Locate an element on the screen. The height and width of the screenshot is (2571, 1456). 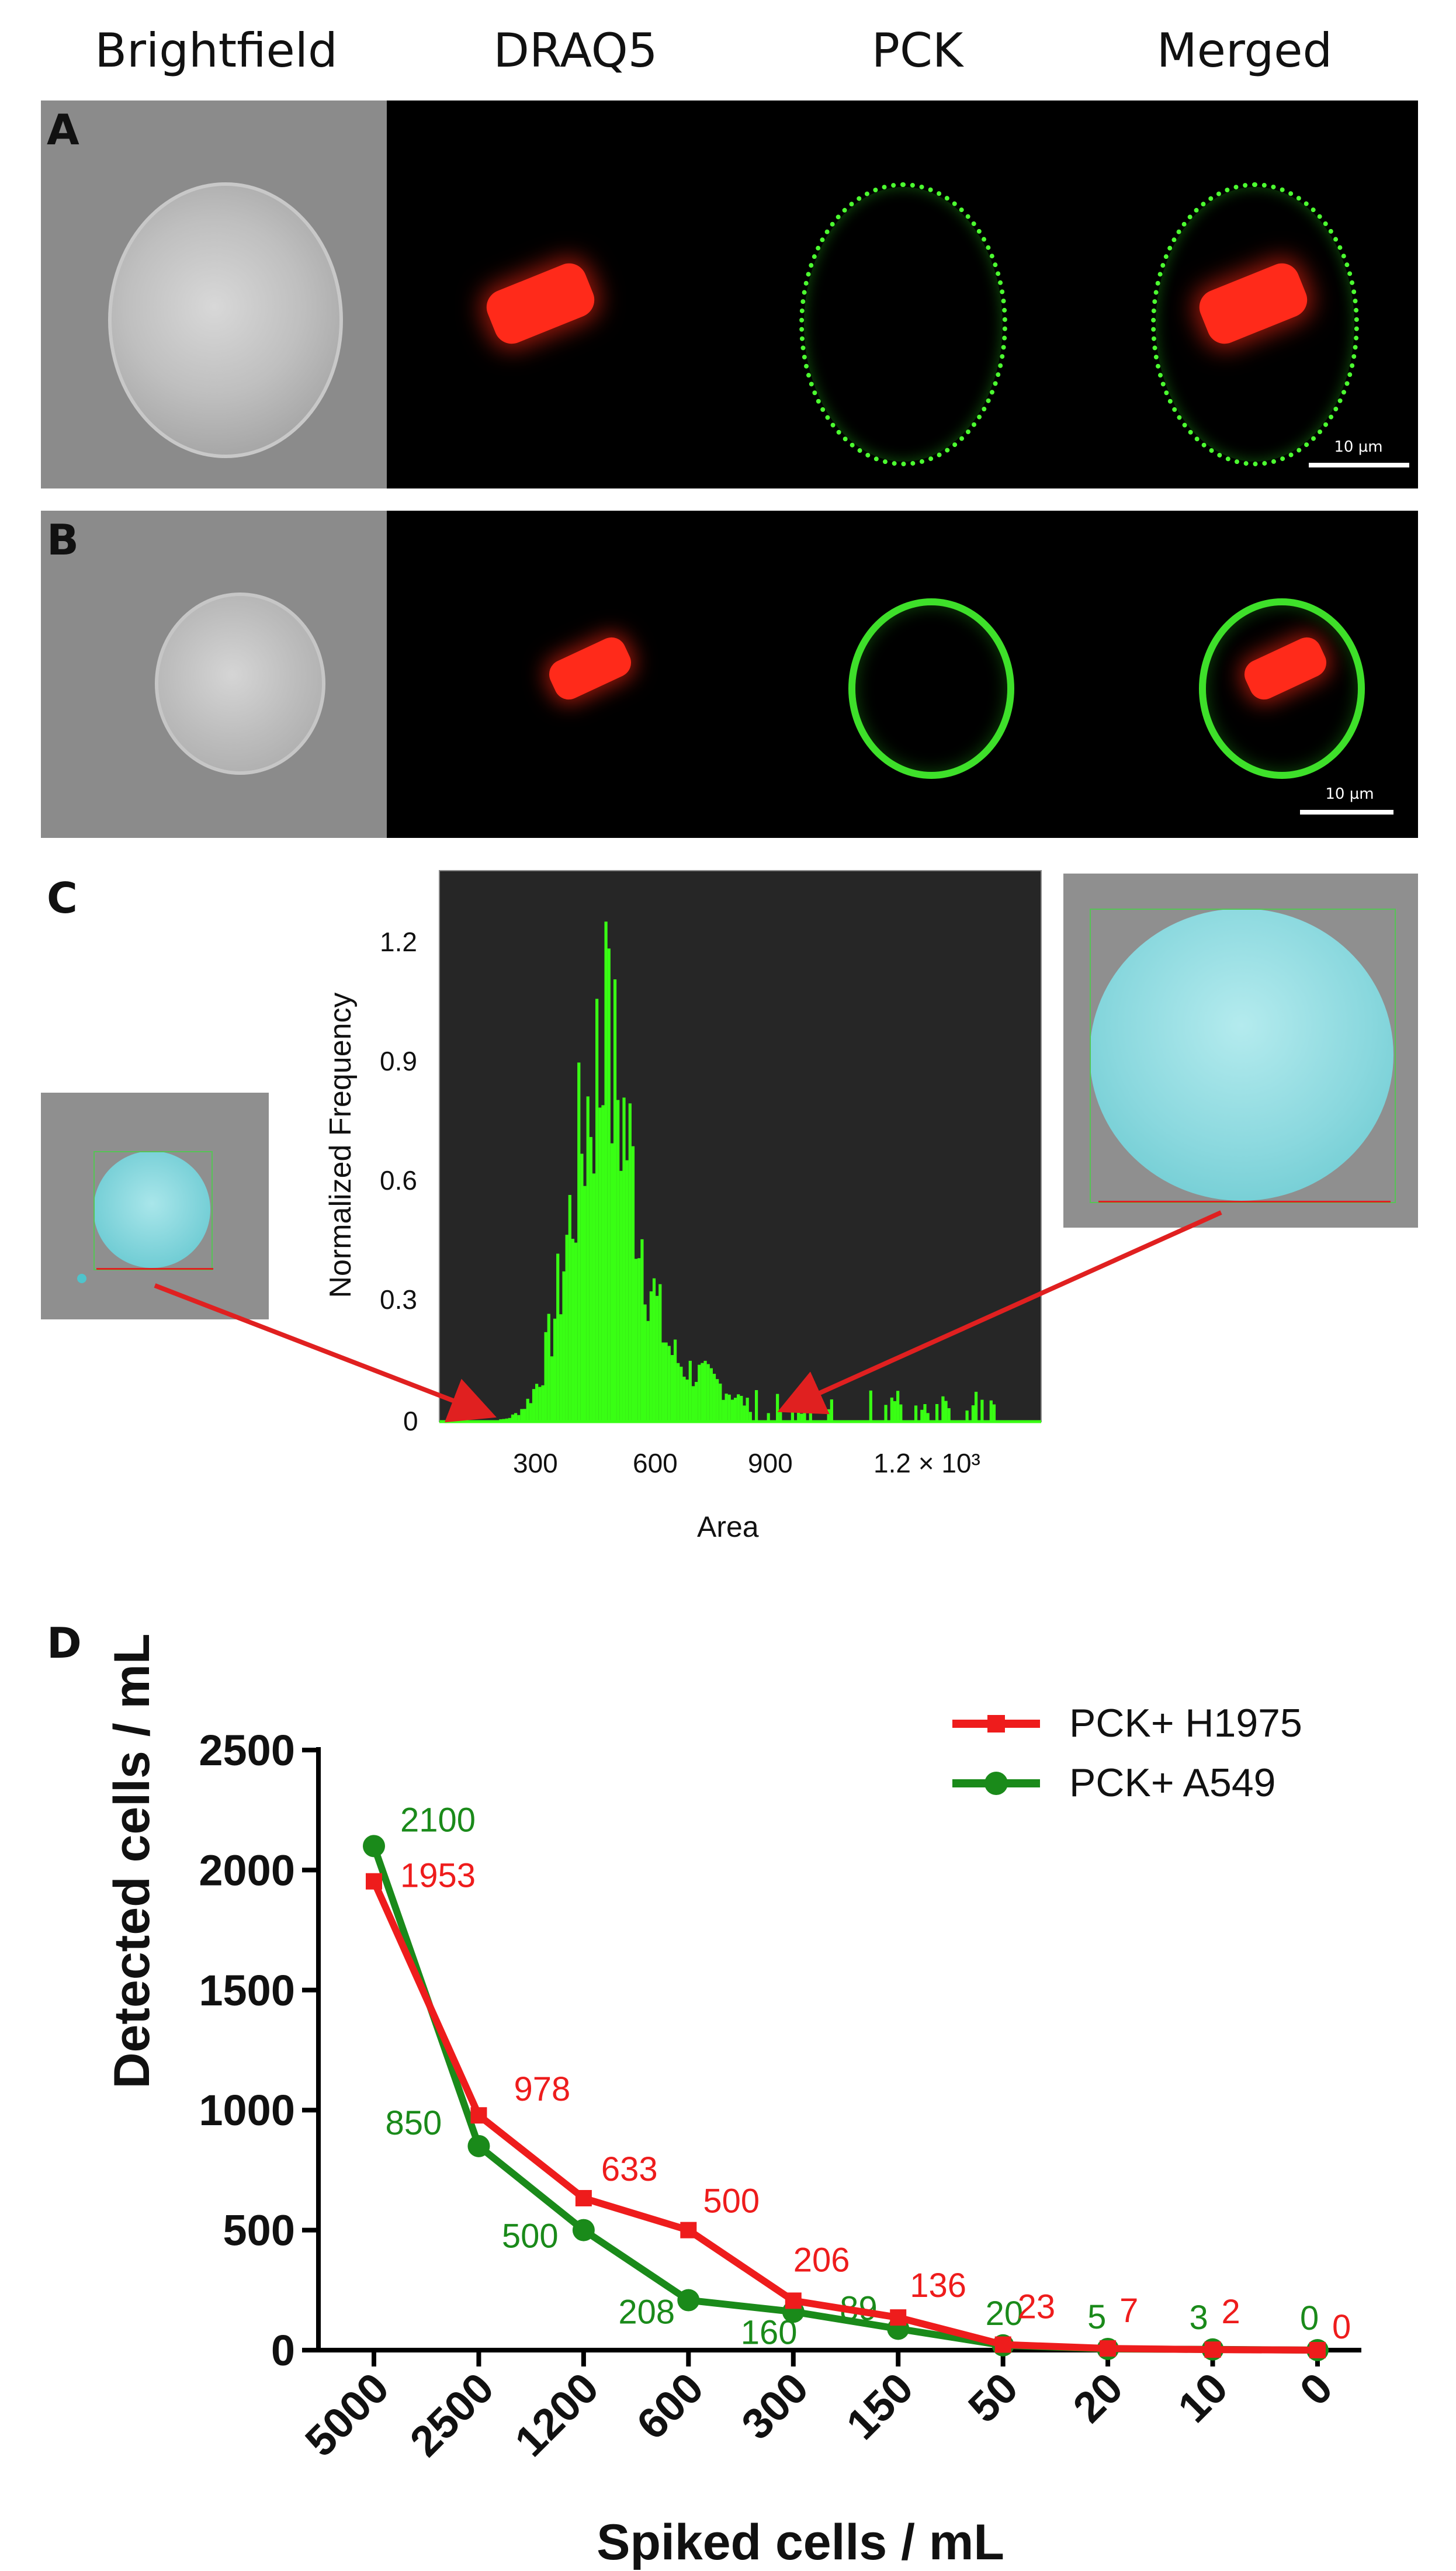
chart-x-label: Spiked cells / mL is located at coordinates (800, 2542).